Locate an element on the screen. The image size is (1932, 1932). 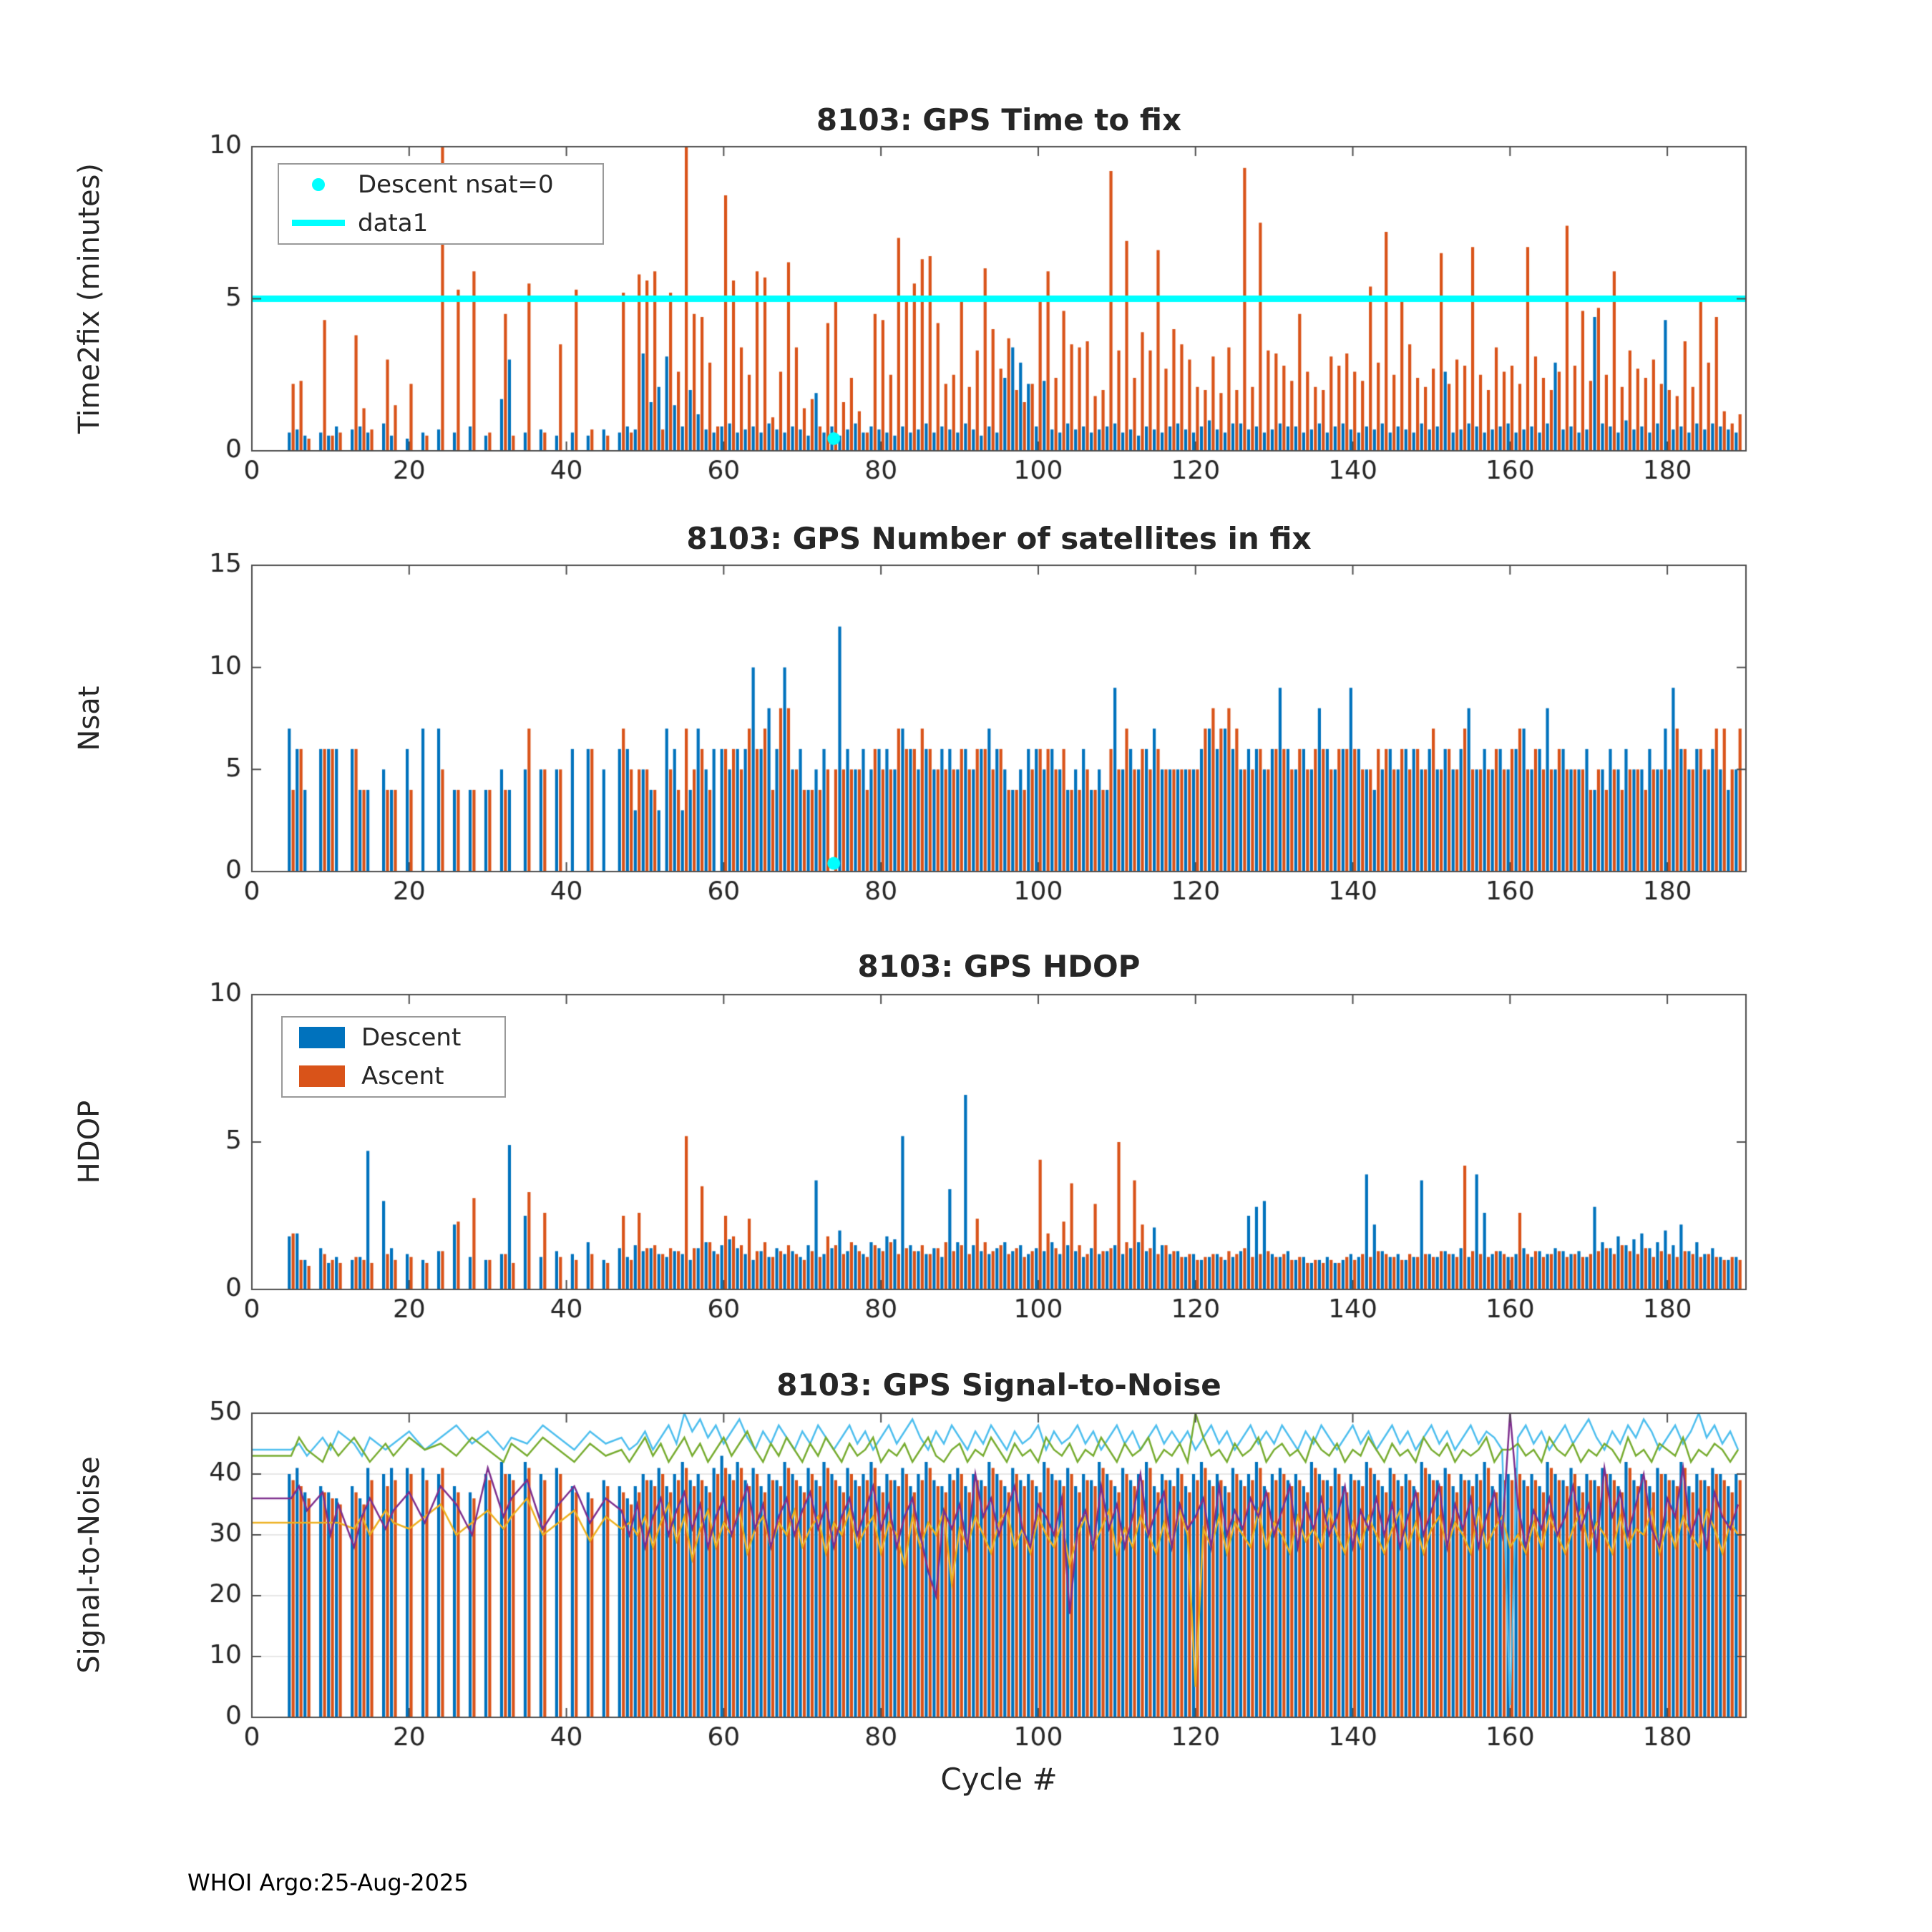
legend-item-descent: Descent is located at coordinates (393, 1037).